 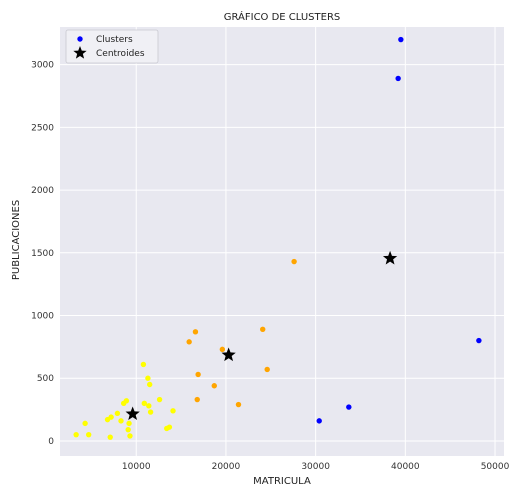 What do you see at coordinates (16, 240) in the screenshot?
I see `y-axis-label: PUBLICACIONES` at bounding box center [16, 240].